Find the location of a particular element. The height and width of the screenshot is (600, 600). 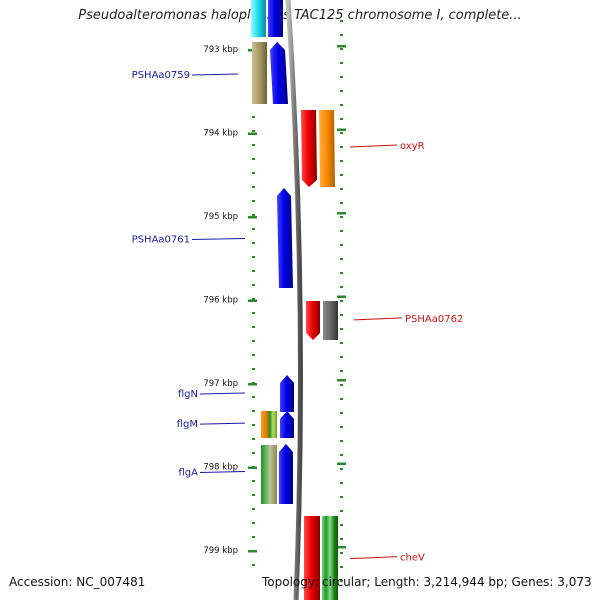

ruler-tick-label: 795 kbp is located at coordinates (220, 217).